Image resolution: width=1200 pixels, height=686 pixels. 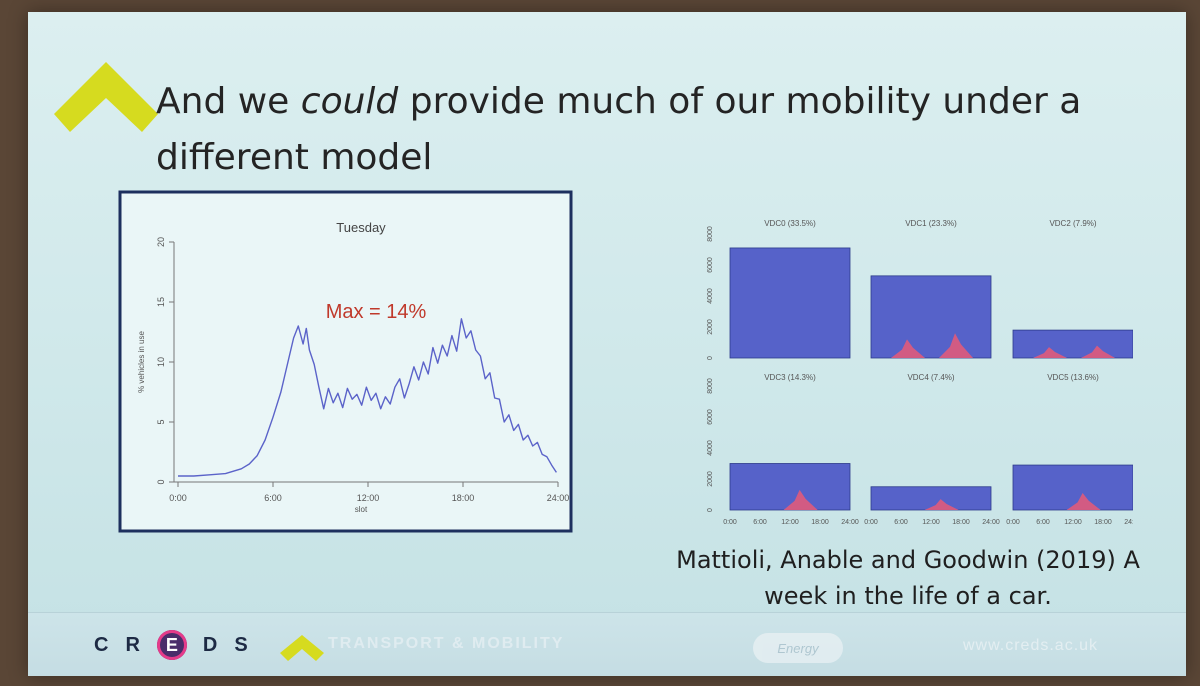 I want to click on partner-logo: Energy, so click(x=798, y=648).